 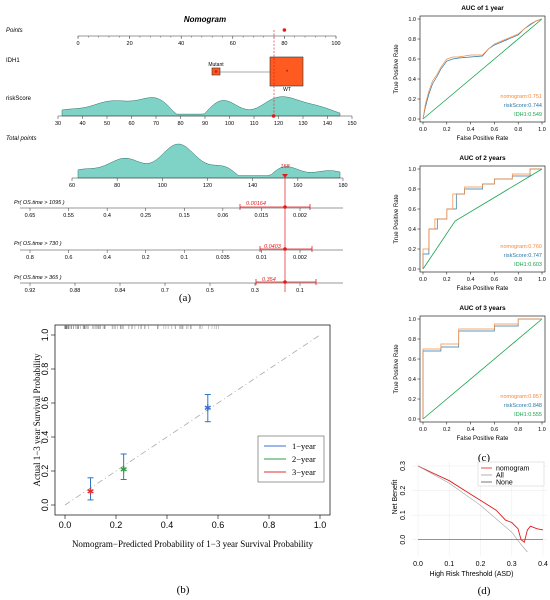 I want to click on dca-x-tick-label: 0.0, so click(x=418, y=564).